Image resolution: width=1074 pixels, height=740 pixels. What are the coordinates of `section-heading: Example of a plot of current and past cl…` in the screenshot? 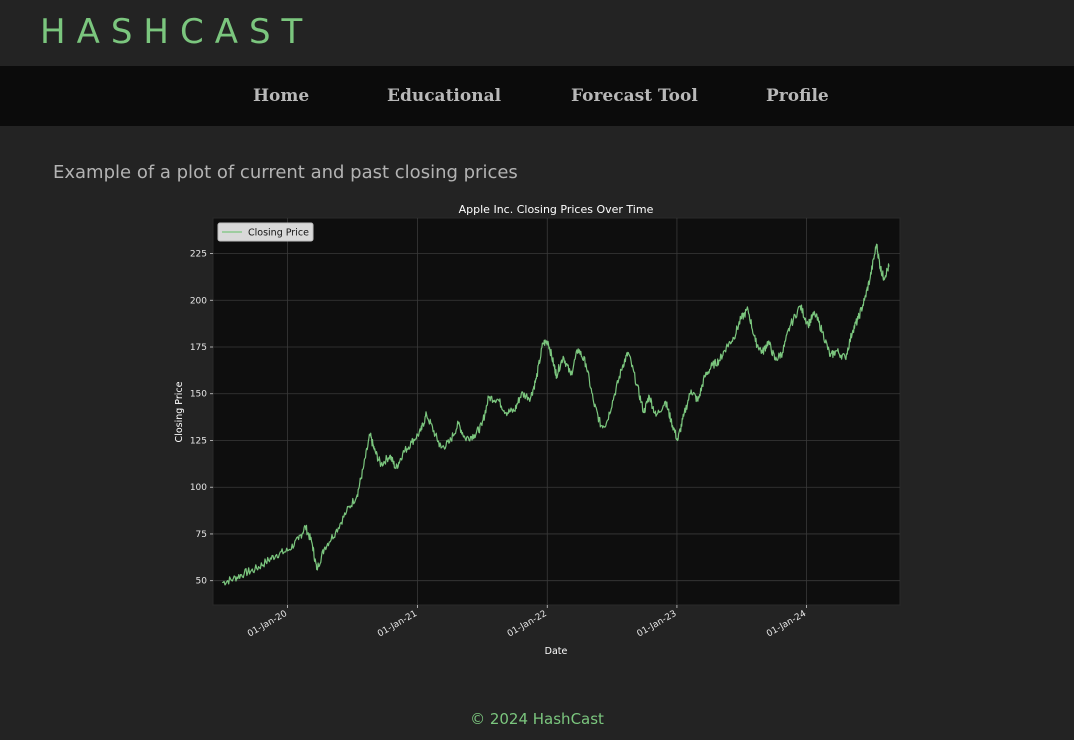 It's located at (285, 172).